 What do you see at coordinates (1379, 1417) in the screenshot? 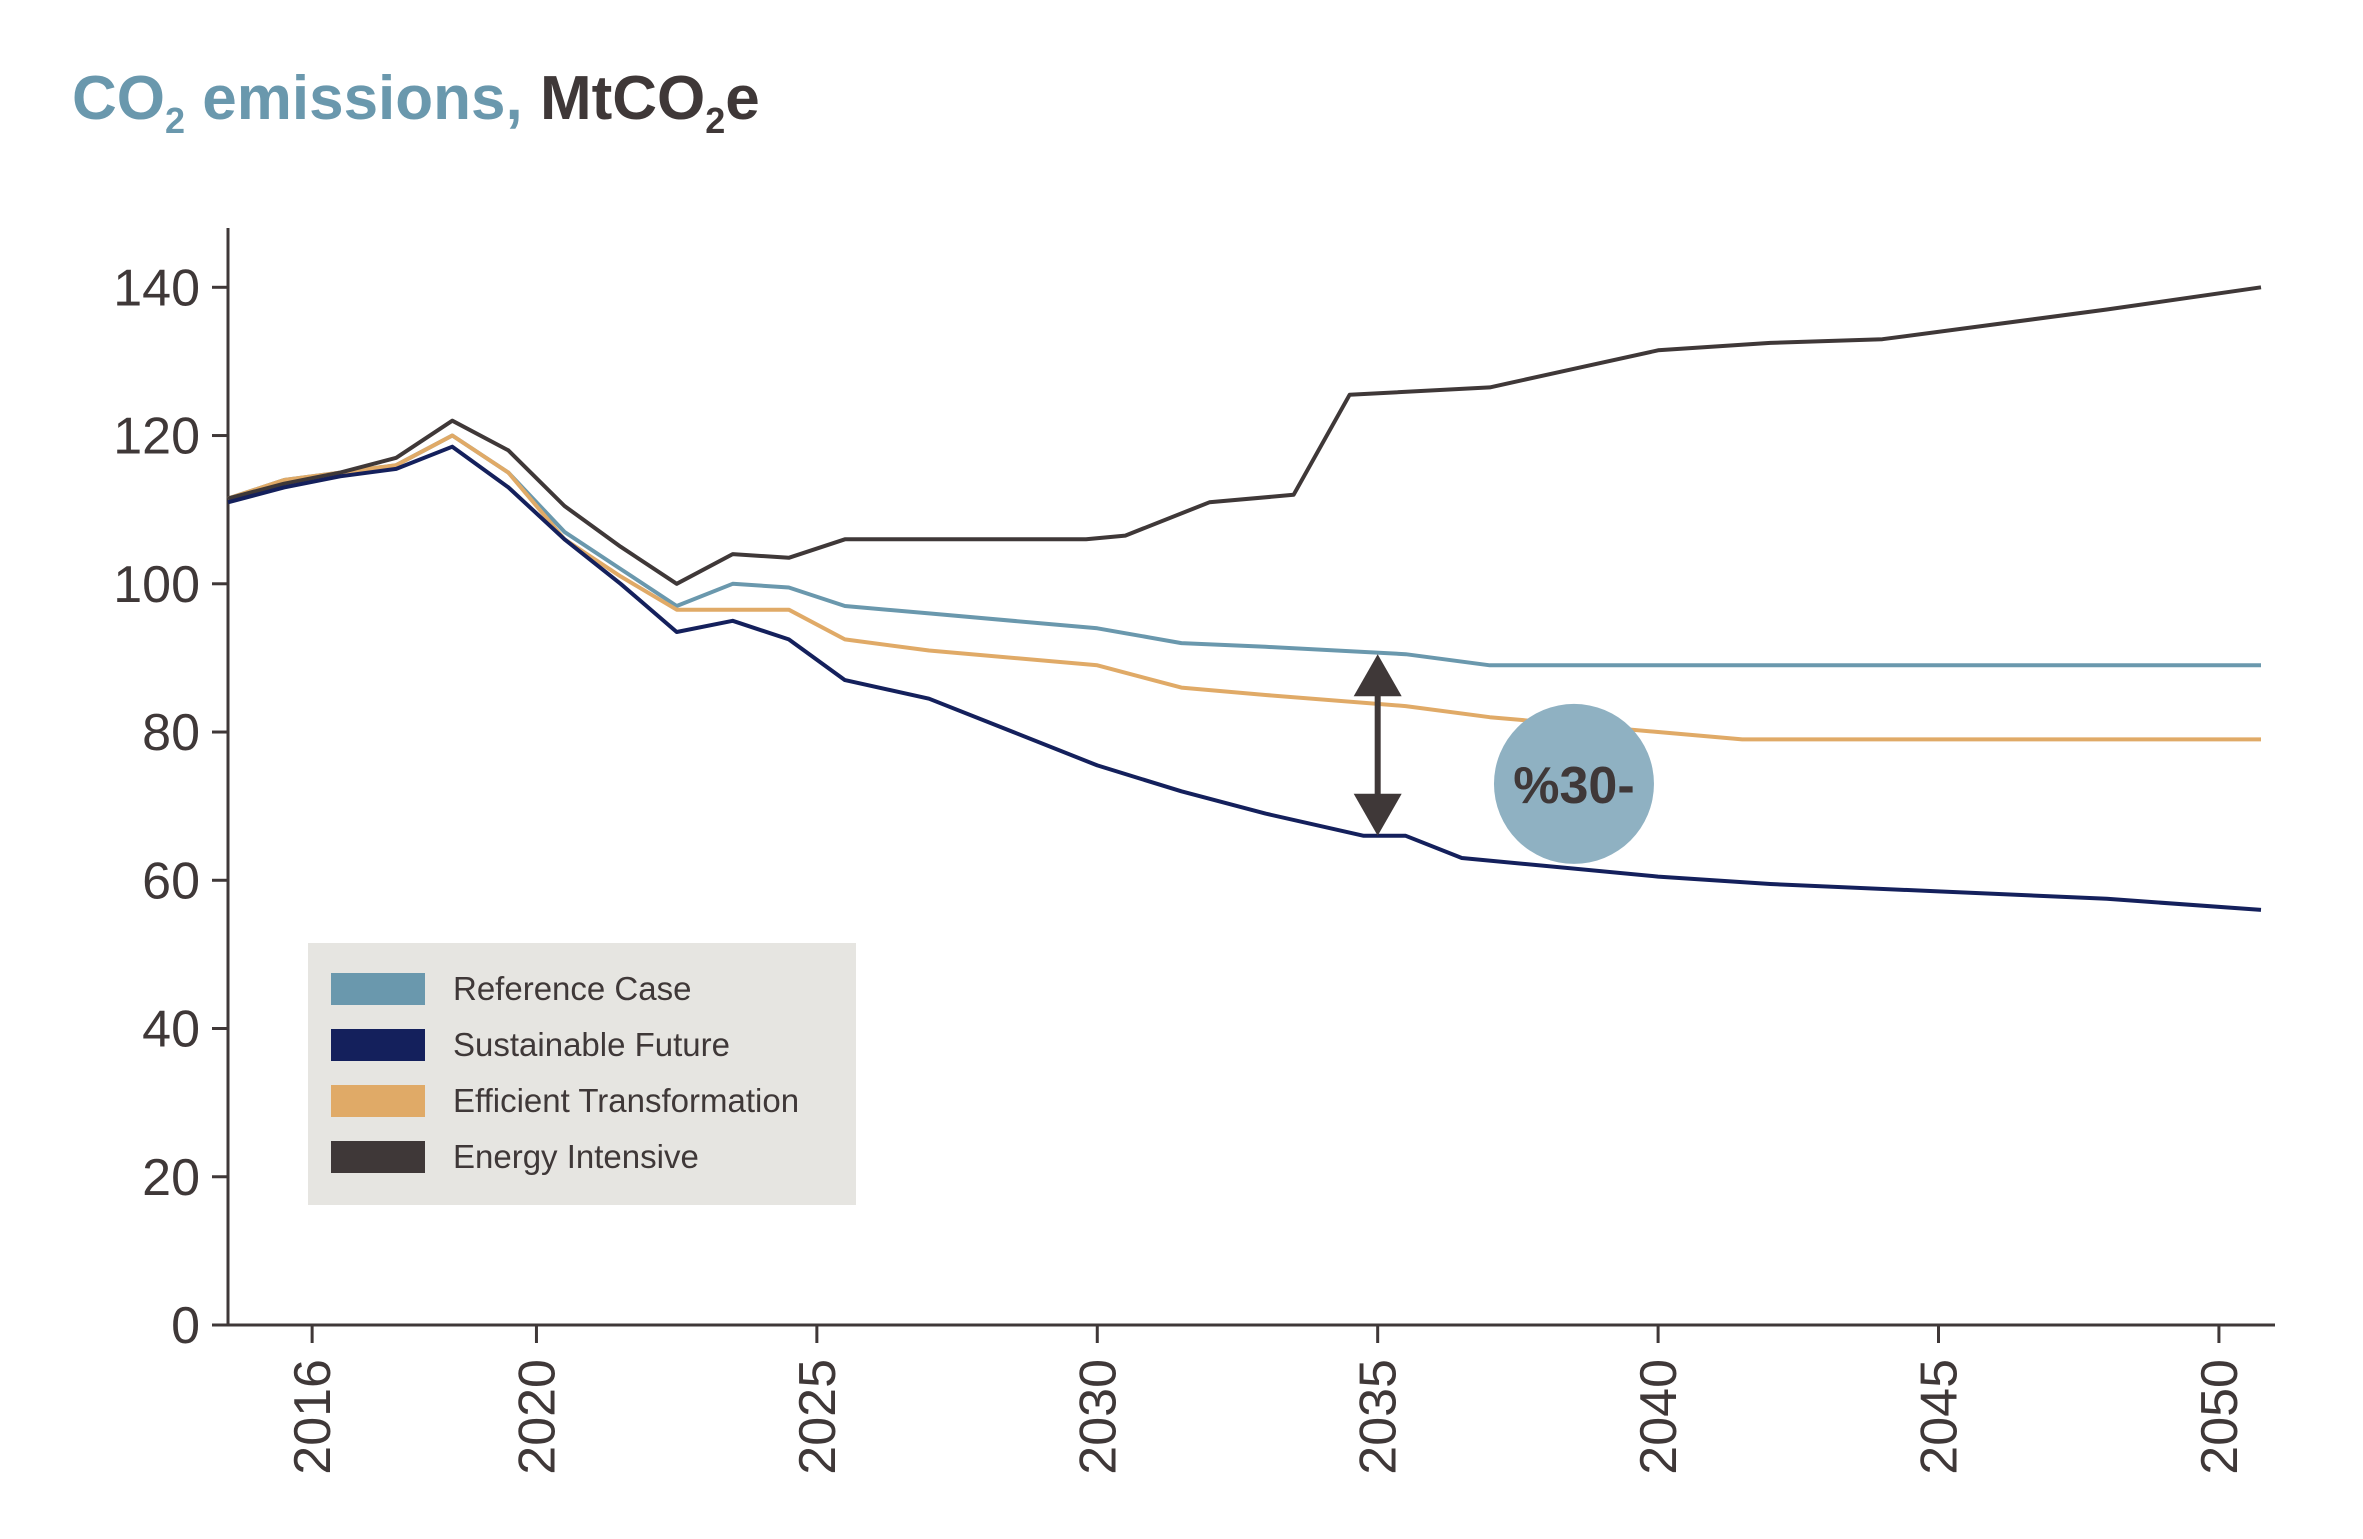
I see `x-tick-label: 2035` at bounding box center [1379, 1417].